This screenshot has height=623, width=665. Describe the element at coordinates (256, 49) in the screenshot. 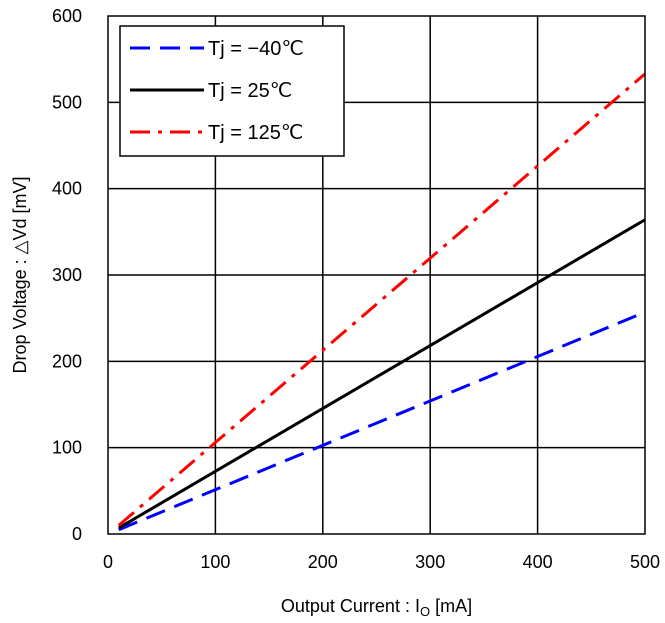

I see `legend-entry: Tj = −40℃` at that location.